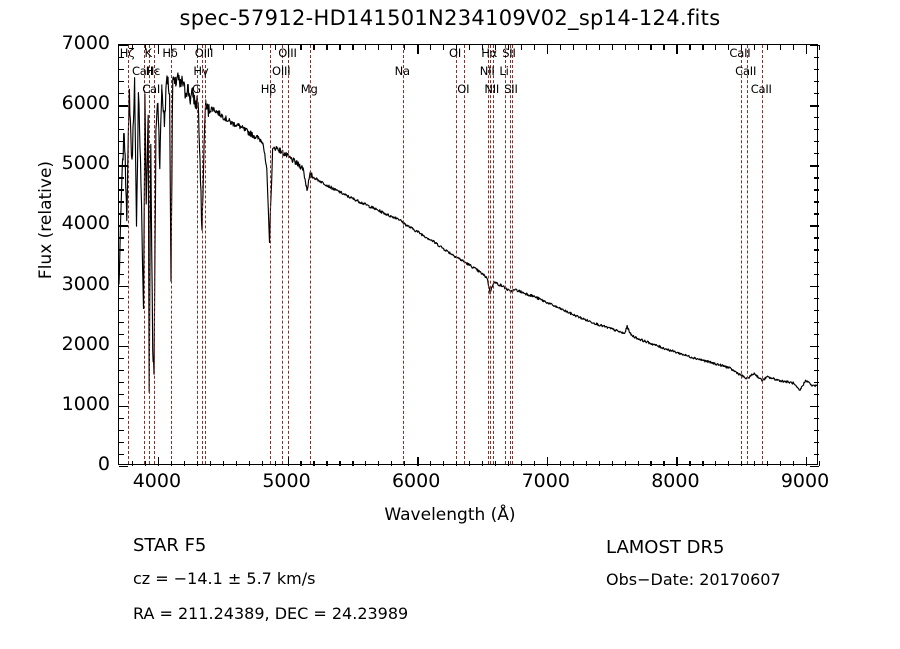  I want to click on line-label-13: Na, so click(402, 71).